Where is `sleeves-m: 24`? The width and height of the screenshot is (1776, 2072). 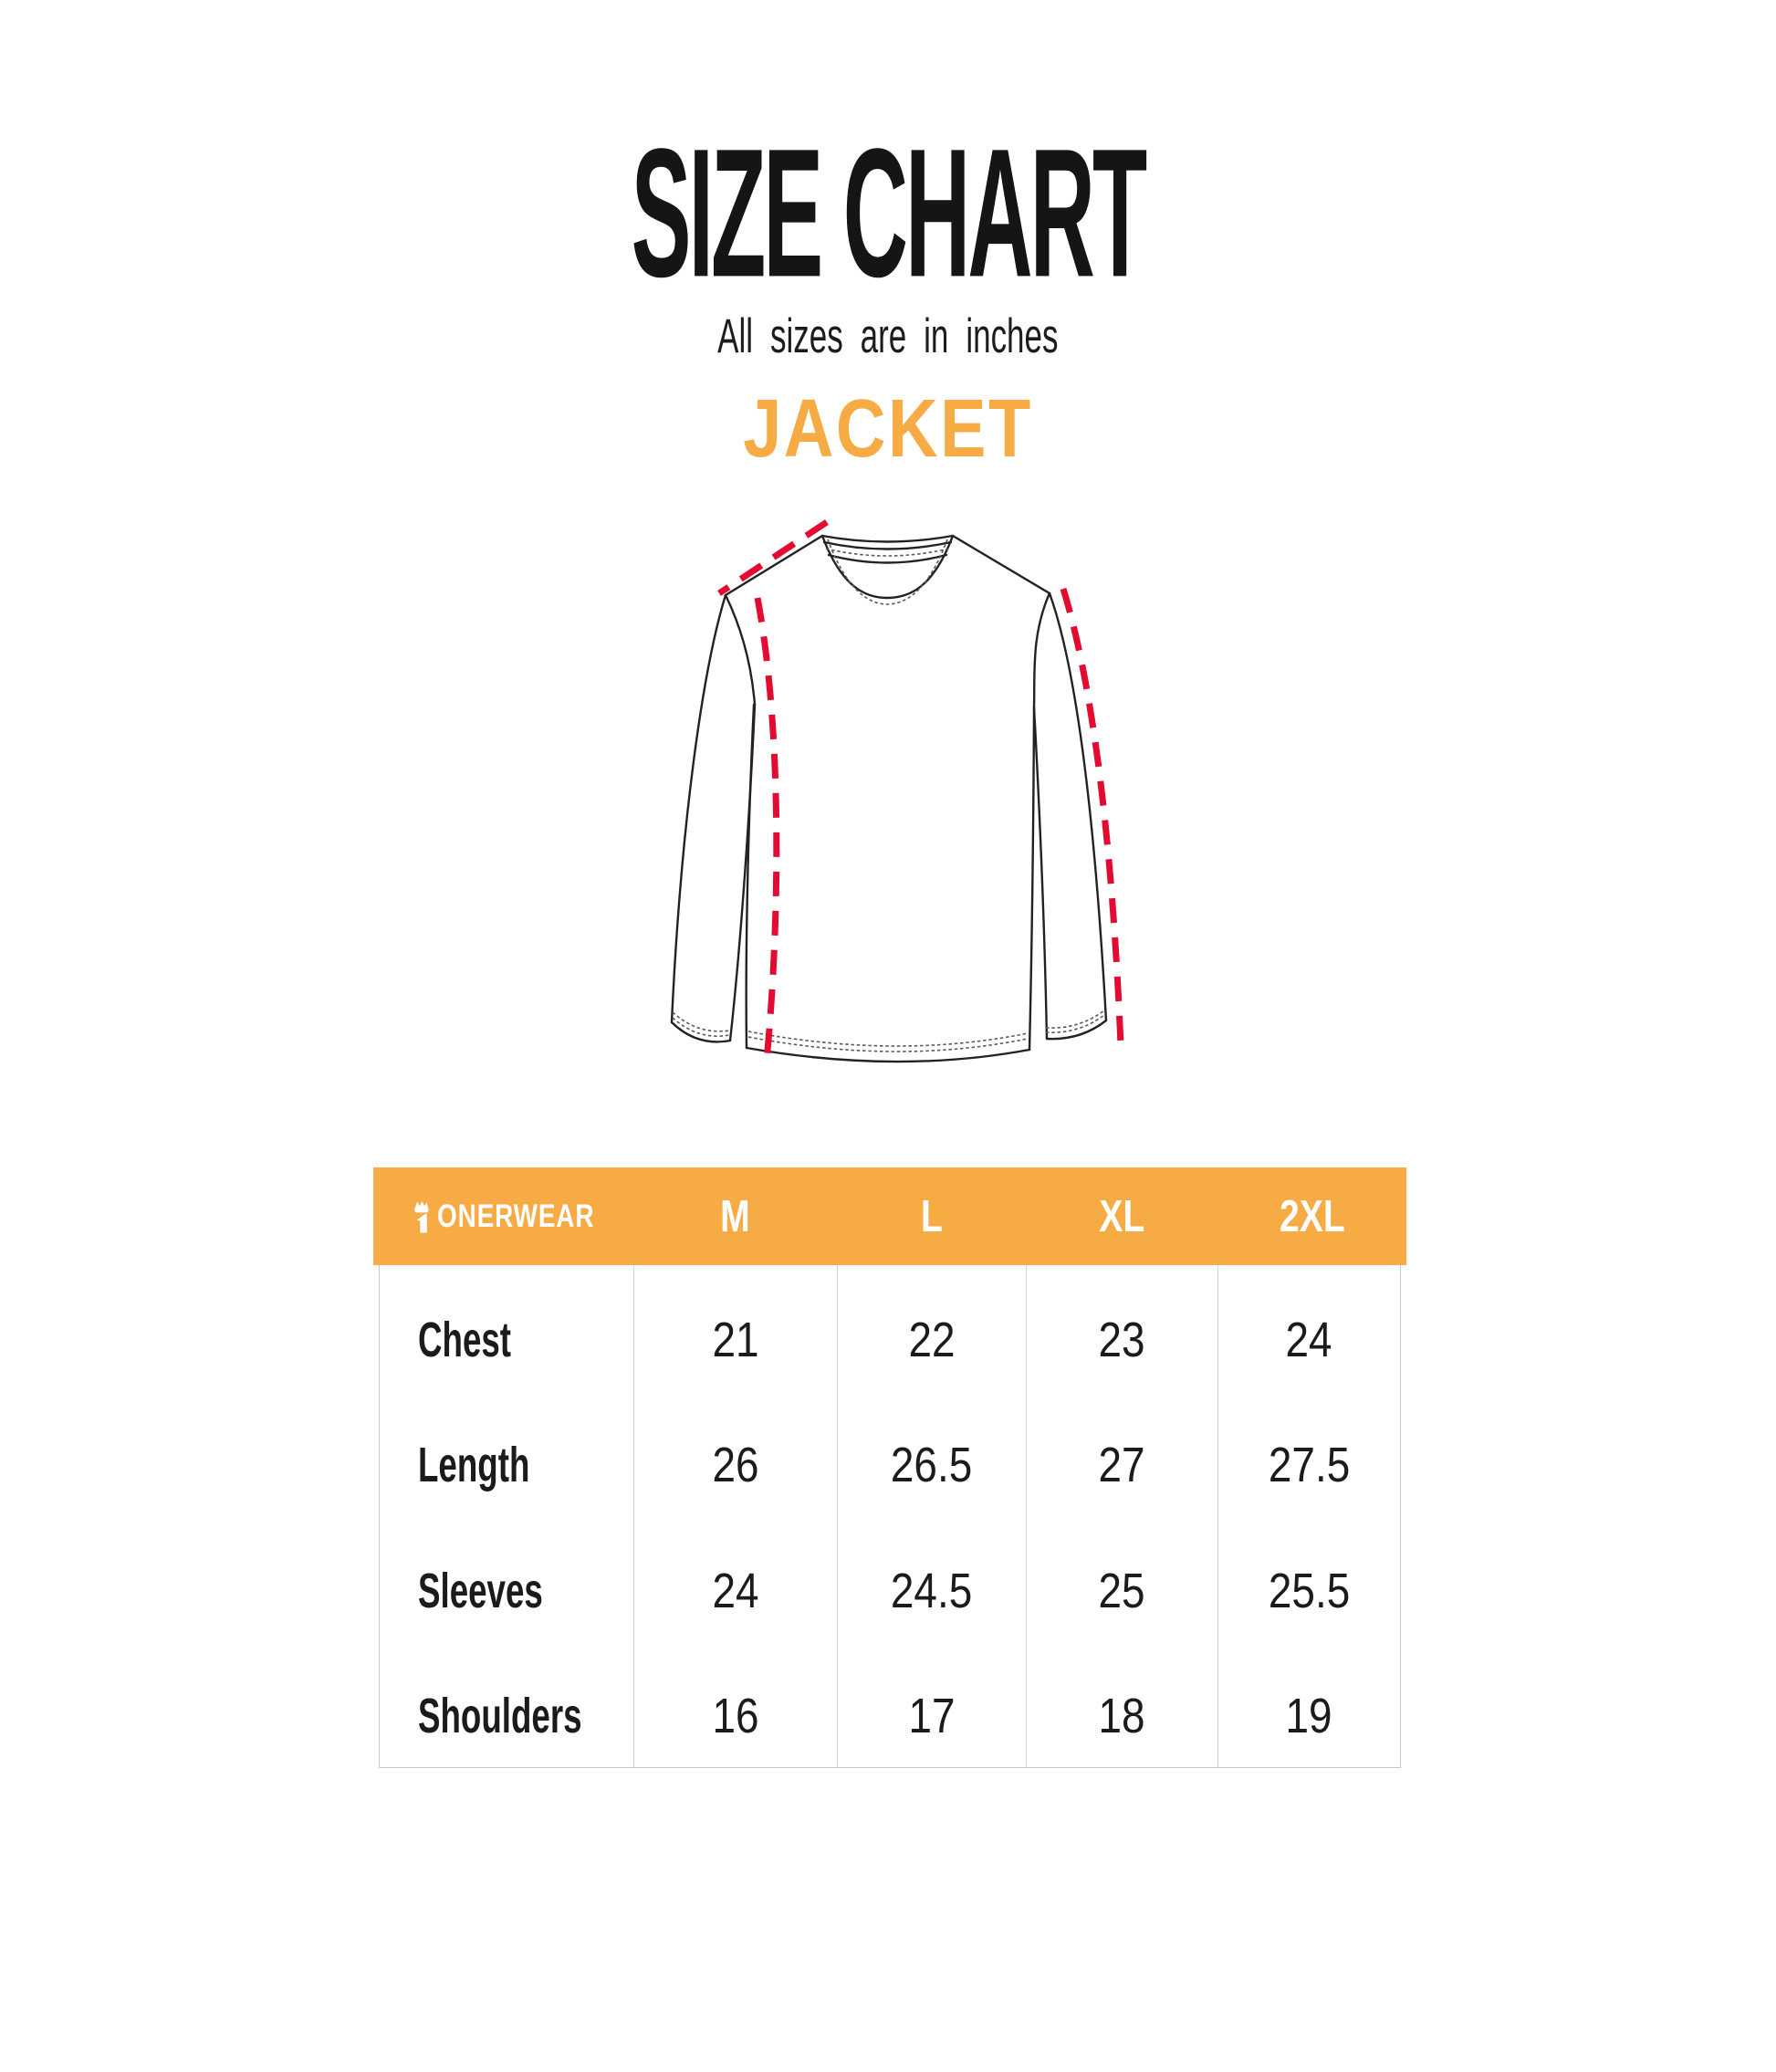 sleeves-m: 24 is located at coordinates (735, 1579).